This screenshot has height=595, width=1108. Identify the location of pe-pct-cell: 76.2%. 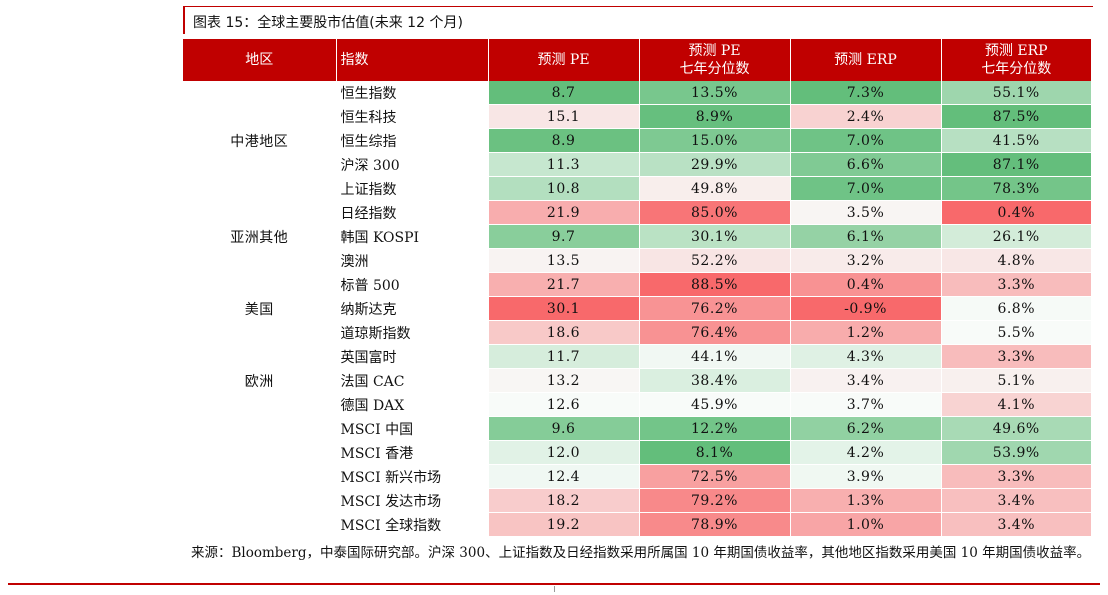
(714, 308).